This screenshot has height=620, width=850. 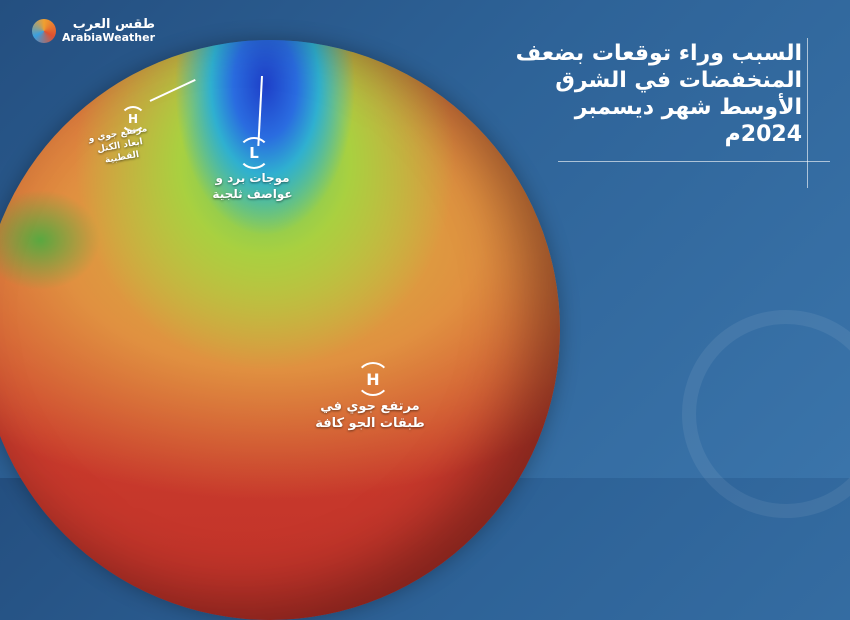 I want to click on low-pressure-icon: L, so click(x=254, y=153).